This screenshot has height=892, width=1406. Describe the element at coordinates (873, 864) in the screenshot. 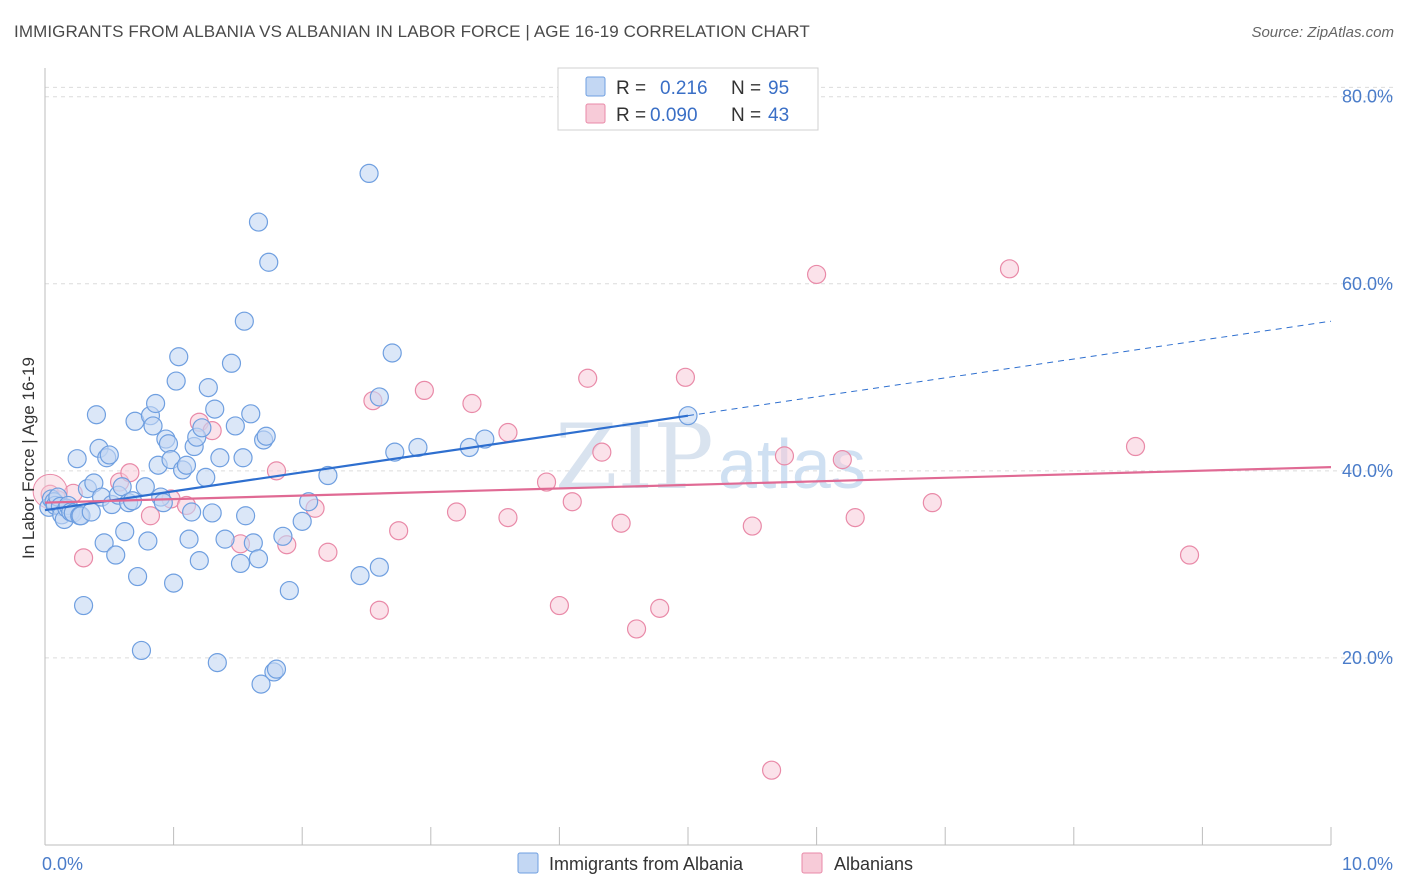

I see `bottom-legend-albanians: Albanians` at that location.